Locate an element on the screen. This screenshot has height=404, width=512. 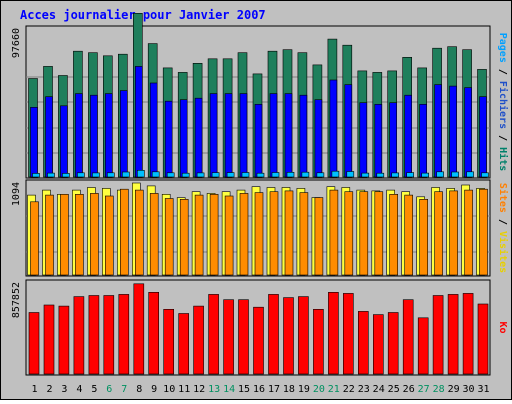
side-label-ko: Ko is located at coordinates (502, 327).